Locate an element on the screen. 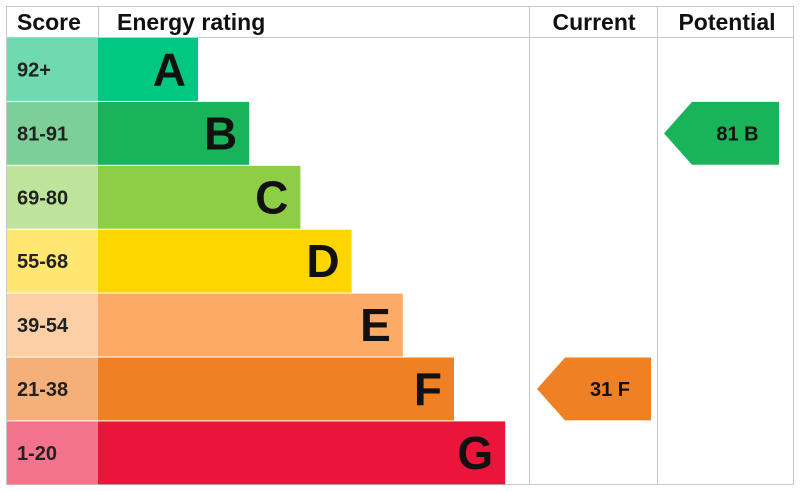  score-cell-e is located at coordinates (52, 325).